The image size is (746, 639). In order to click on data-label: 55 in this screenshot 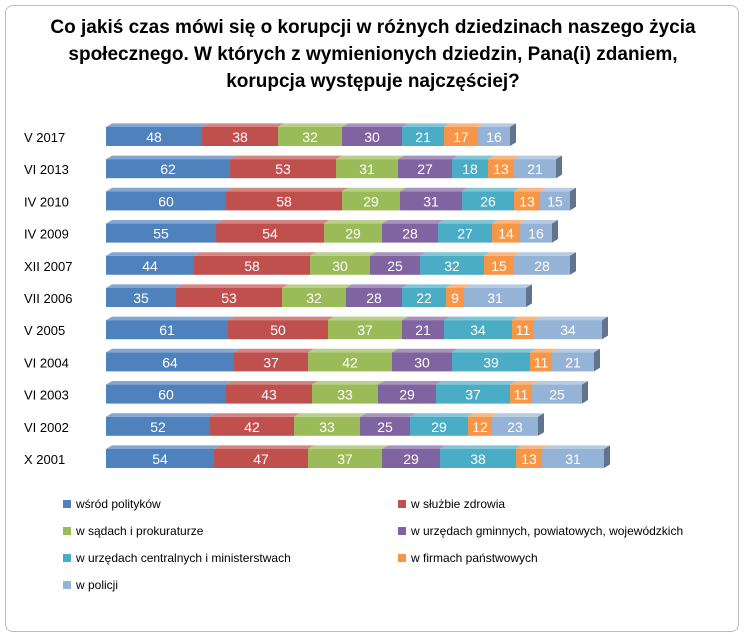, I will do `click(161, 234)`.